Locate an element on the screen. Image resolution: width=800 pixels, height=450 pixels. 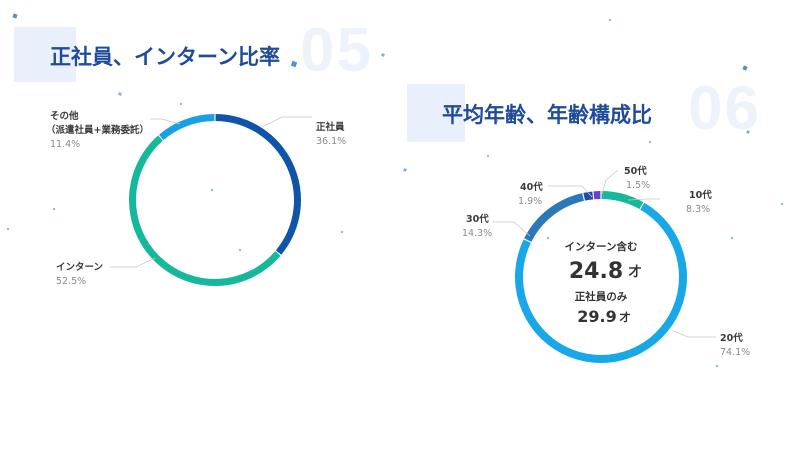
section-title: 平均年齢、年齢構成比 is located at coordinates (547, 115).